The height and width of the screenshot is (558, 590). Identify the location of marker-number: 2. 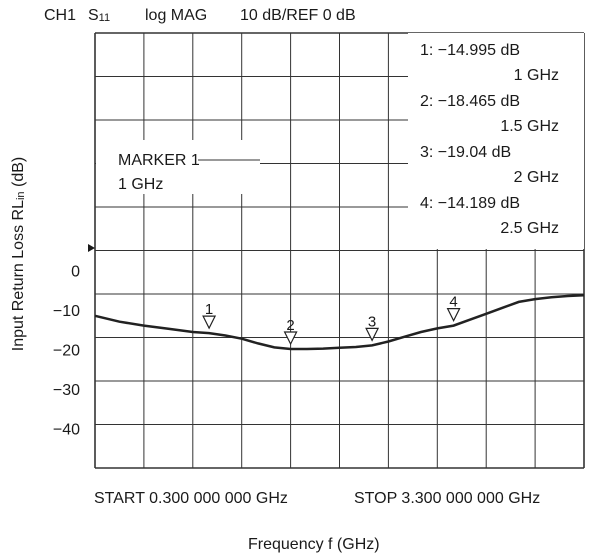
(290, 325).